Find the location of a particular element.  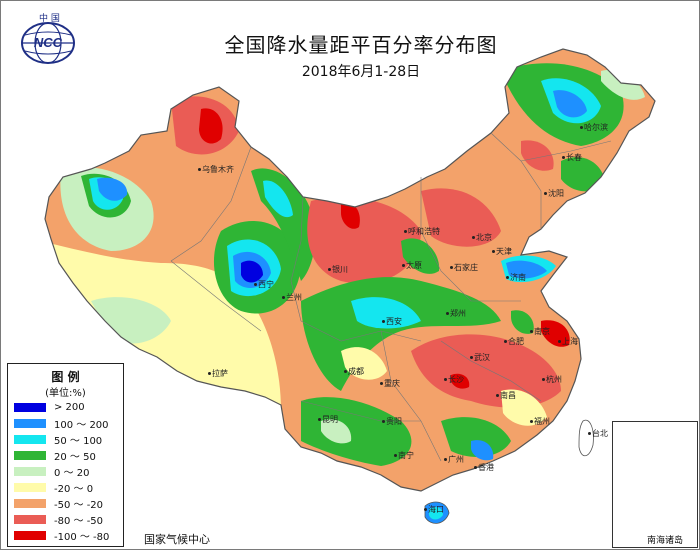

logo-caption: 中 国 is located at coordinates (49, 19).